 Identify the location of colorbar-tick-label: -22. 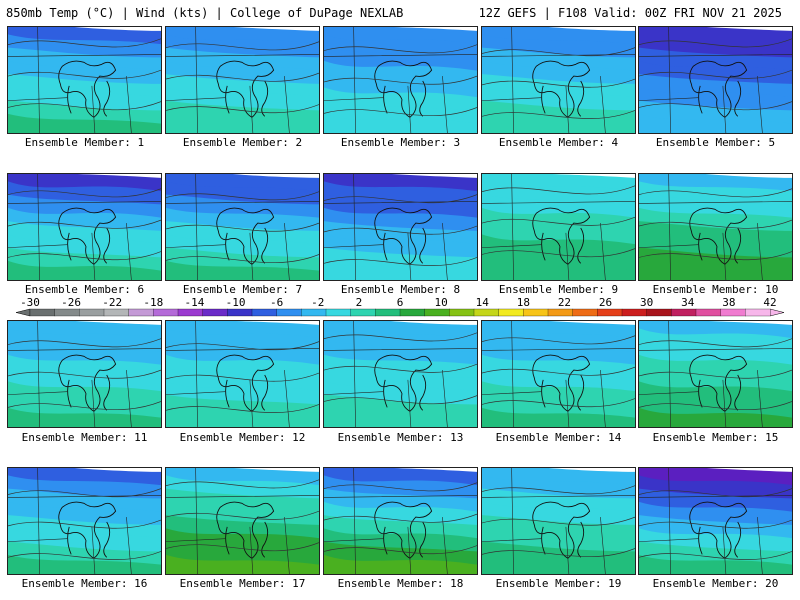
(112, 303).